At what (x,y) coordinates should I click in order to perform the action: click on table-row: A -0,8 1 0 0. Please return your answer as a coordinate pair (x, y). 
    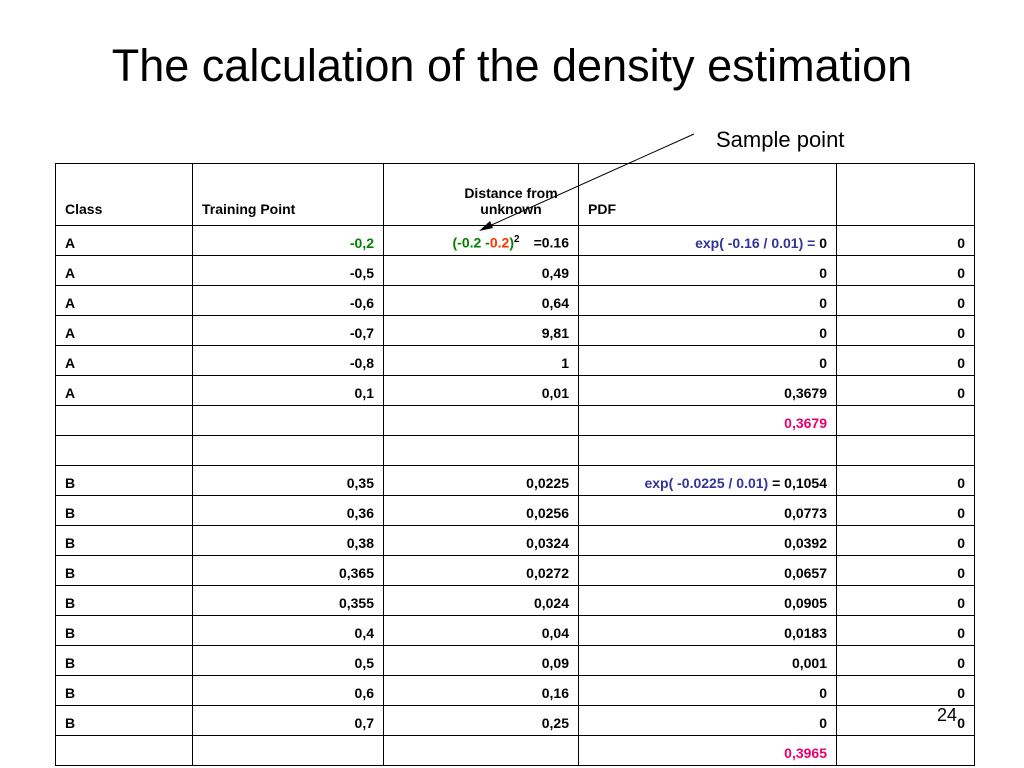
    Looking at the image, I should click on (515, 360).